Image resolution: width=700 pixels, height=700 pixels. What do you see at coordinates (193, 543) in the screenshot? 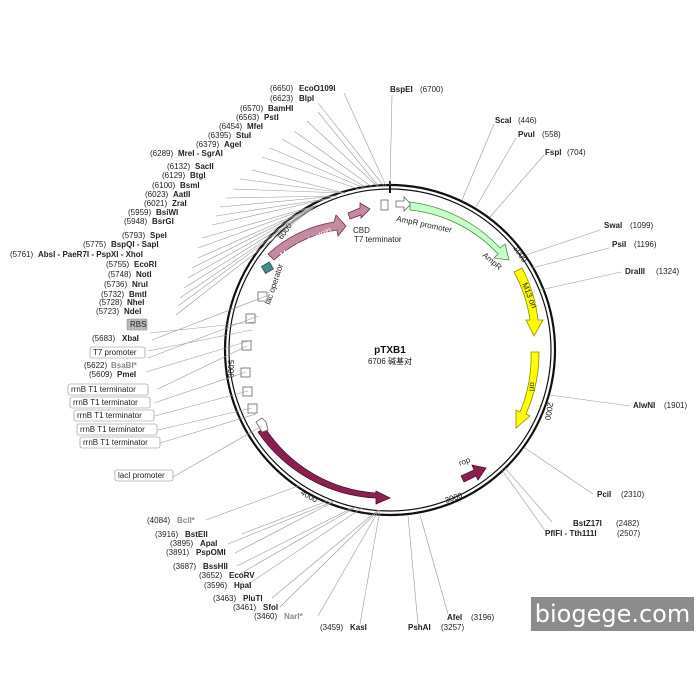
I see `site-apai: (3895) ApaI` at bounding box center [193, 543].